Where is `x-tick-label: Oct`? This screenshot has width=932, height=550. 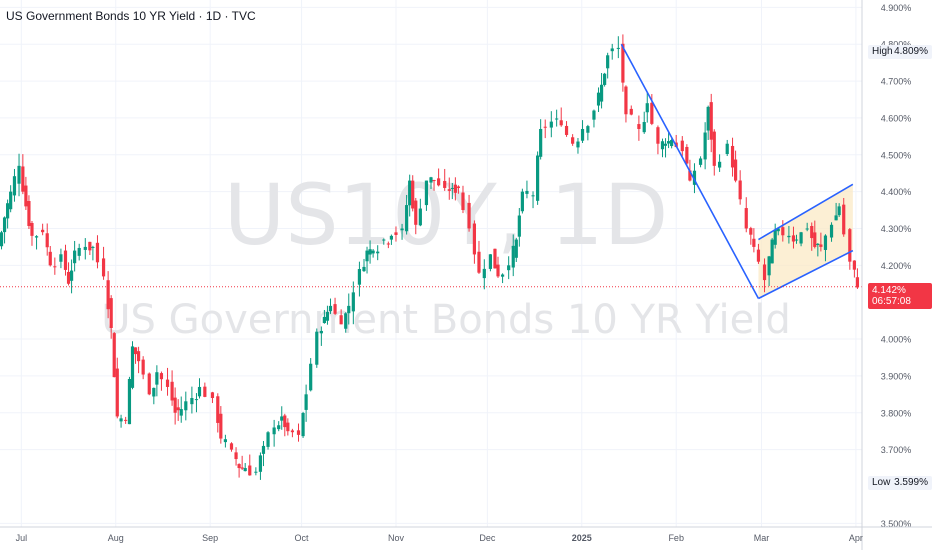
x-tick-label: Oct is located at coordinates (302, 538).